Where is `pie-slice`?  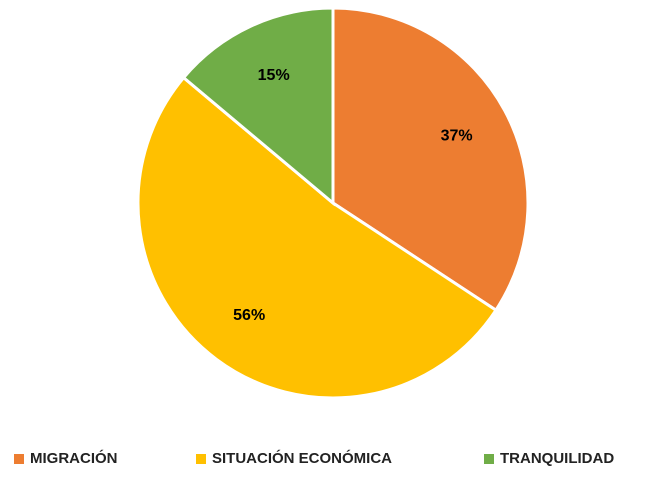
pie-slice is located at coordinates (258, 106).